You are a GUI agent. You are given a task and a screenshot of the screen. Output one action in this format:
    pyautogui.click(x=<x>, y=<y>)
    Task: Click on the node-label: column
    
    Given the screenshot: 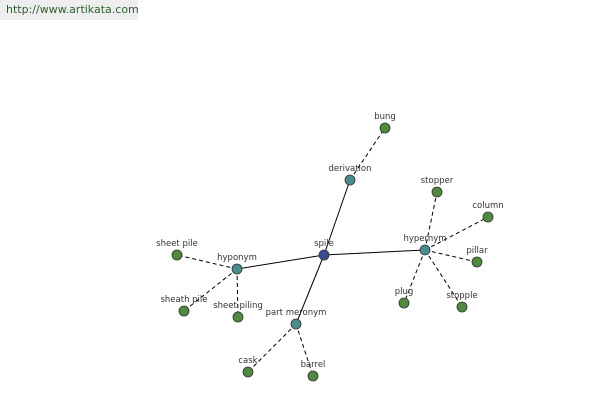 What is the action you would take?
    pyautogui.click(x=487, y=206)
    